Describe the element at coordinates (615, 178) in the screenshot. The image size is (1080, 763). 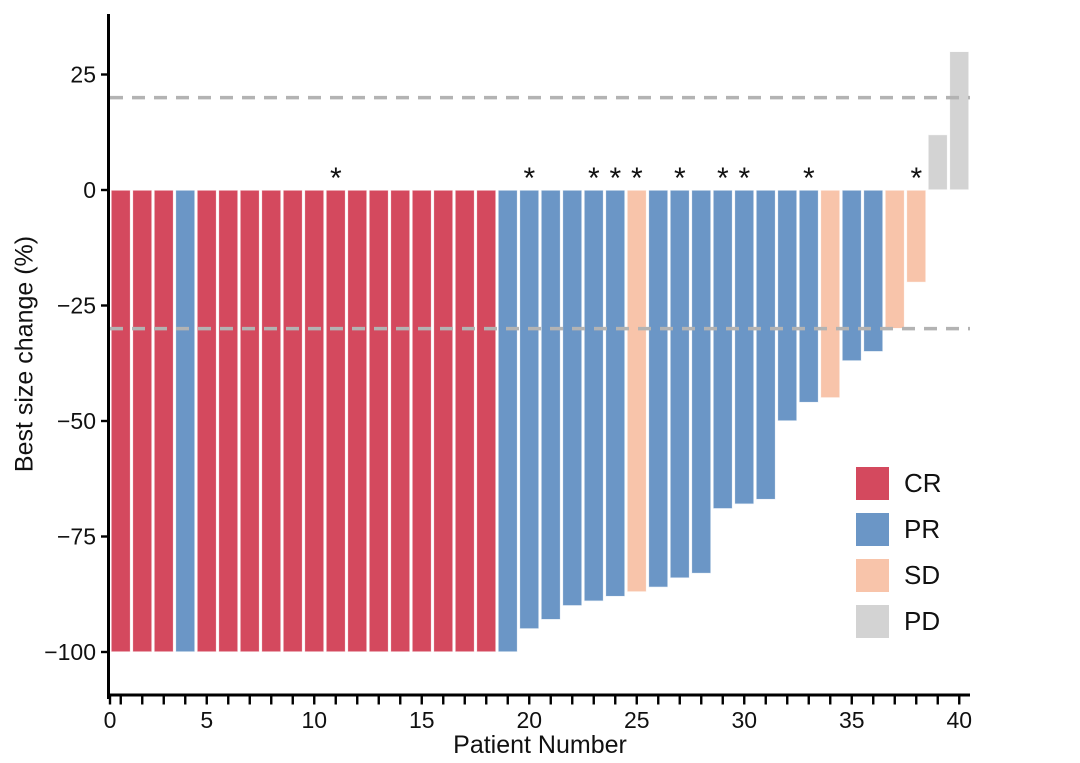
I see `asterisk-patient-24: *` at that location.